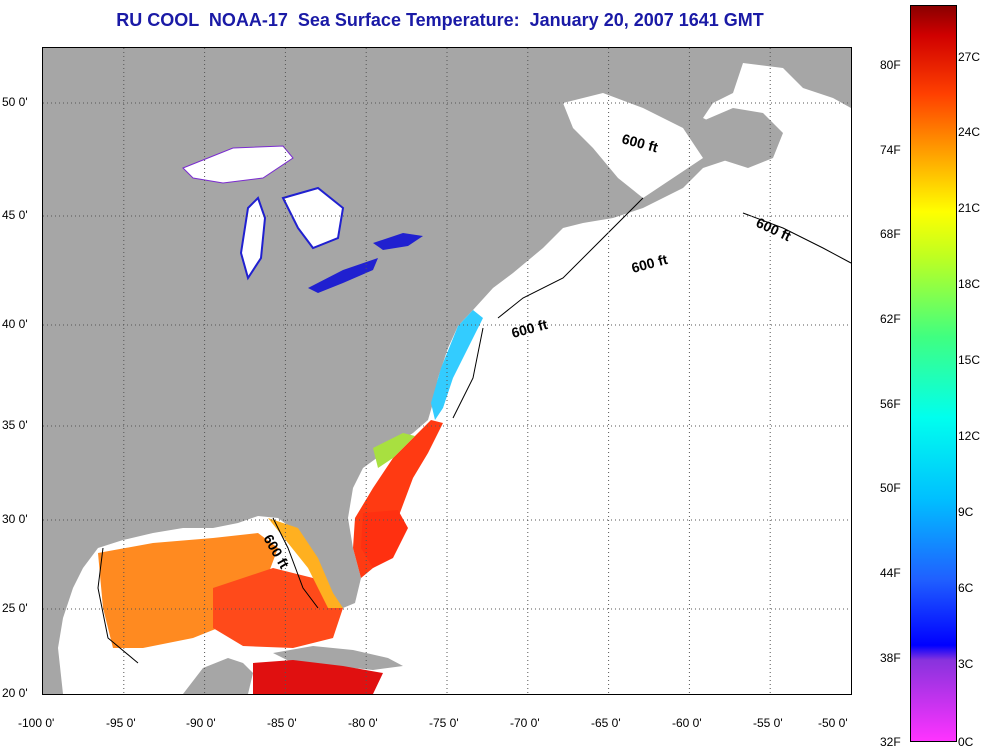 This screenshot has height=754, width=984. I want to click on colorbar-label-c: 6C, so click(966, 588).